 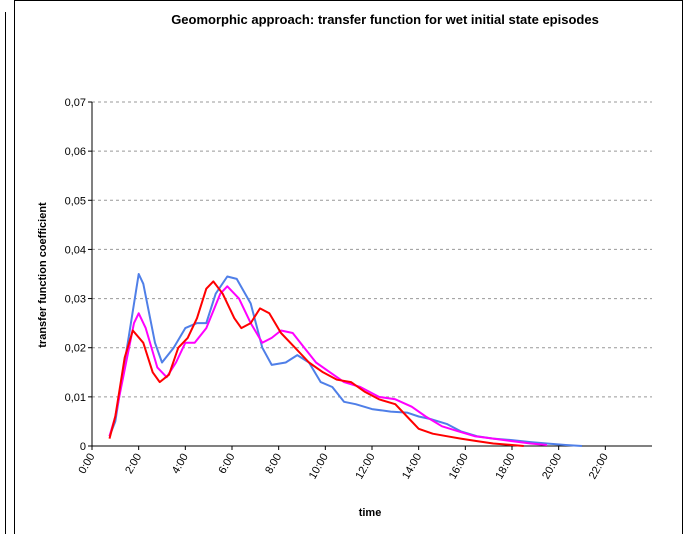 What do you see at coordinates (365, 467) in the screenshot?
I see `x-tick-label: 12:00` at bounding box center [365, 467].